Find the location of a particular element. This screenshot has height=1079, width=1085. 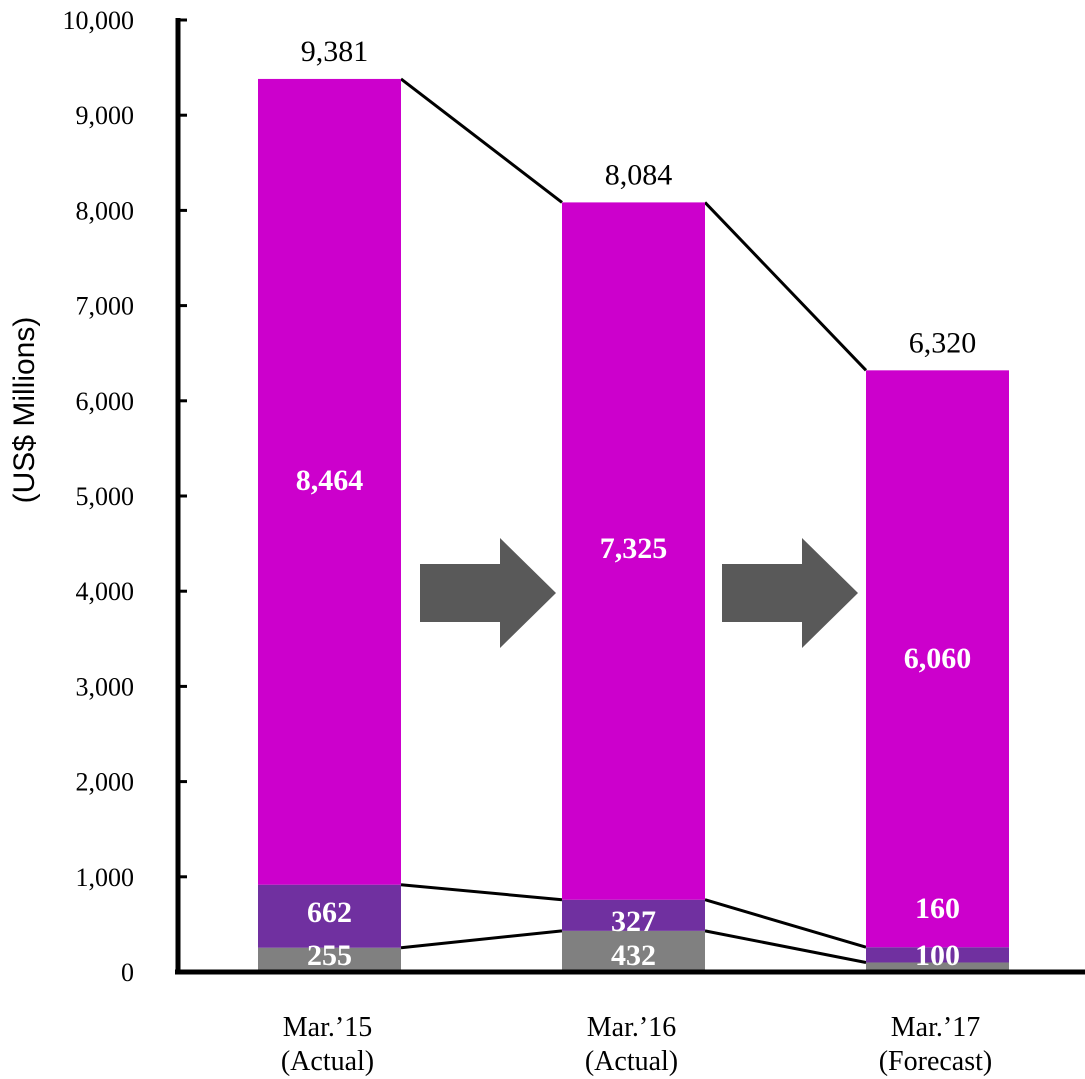

y-tick-label: 5,000 is located at coordinates (105, 496).